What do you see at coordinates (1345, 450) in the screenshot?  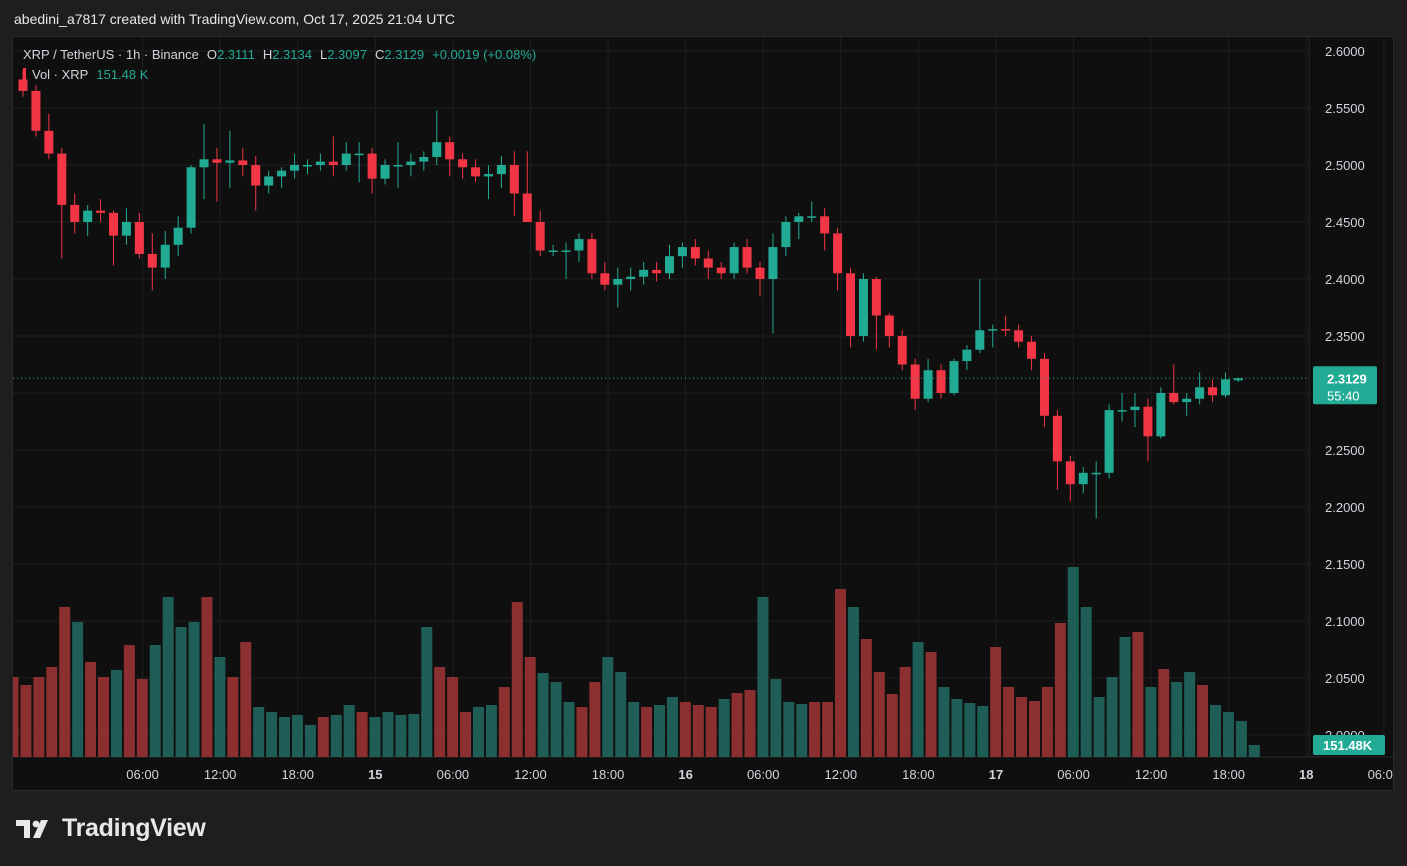 I see `price-tick-label: 2.2500` at bounding box center [1345, 450].